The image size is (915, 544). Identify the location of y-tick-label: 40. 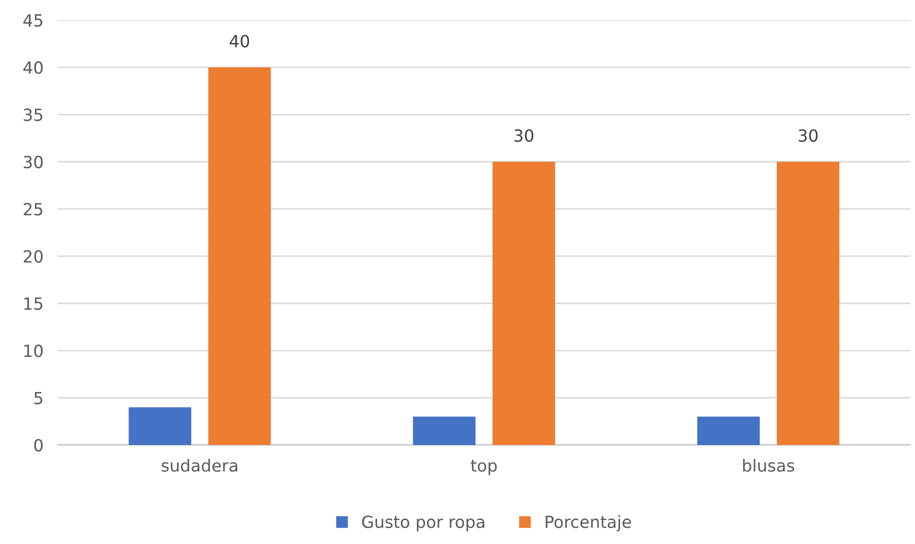
(33, 67).